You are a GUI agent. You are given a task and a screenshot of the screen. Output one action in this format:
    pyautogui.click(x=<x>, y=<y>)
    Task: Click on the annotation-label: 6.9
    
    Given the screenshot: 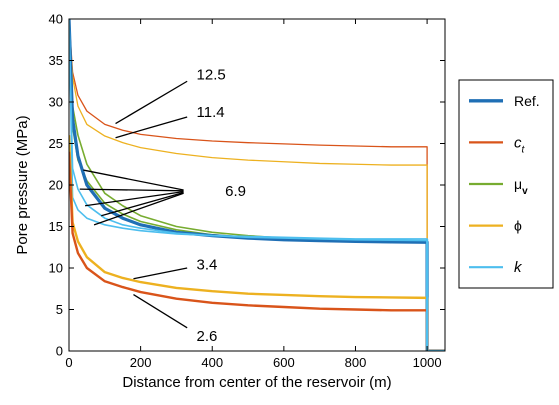 What is the action you would take?
    pyautogui.click(x=235, y=191)
    